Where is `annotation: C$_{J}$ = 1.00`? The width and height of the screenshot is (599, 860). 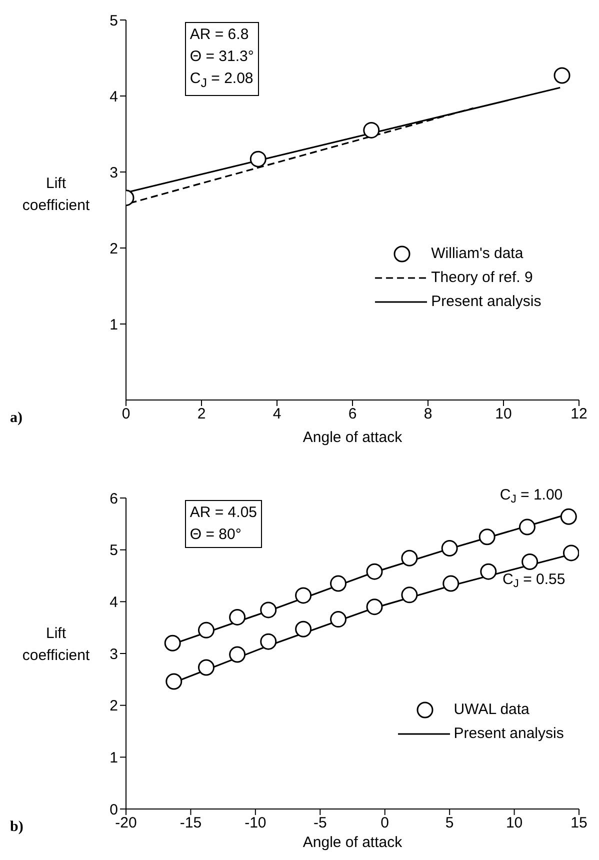 annotation: C$_{J}$ = 1.00 is located at coordinates (531, 496).